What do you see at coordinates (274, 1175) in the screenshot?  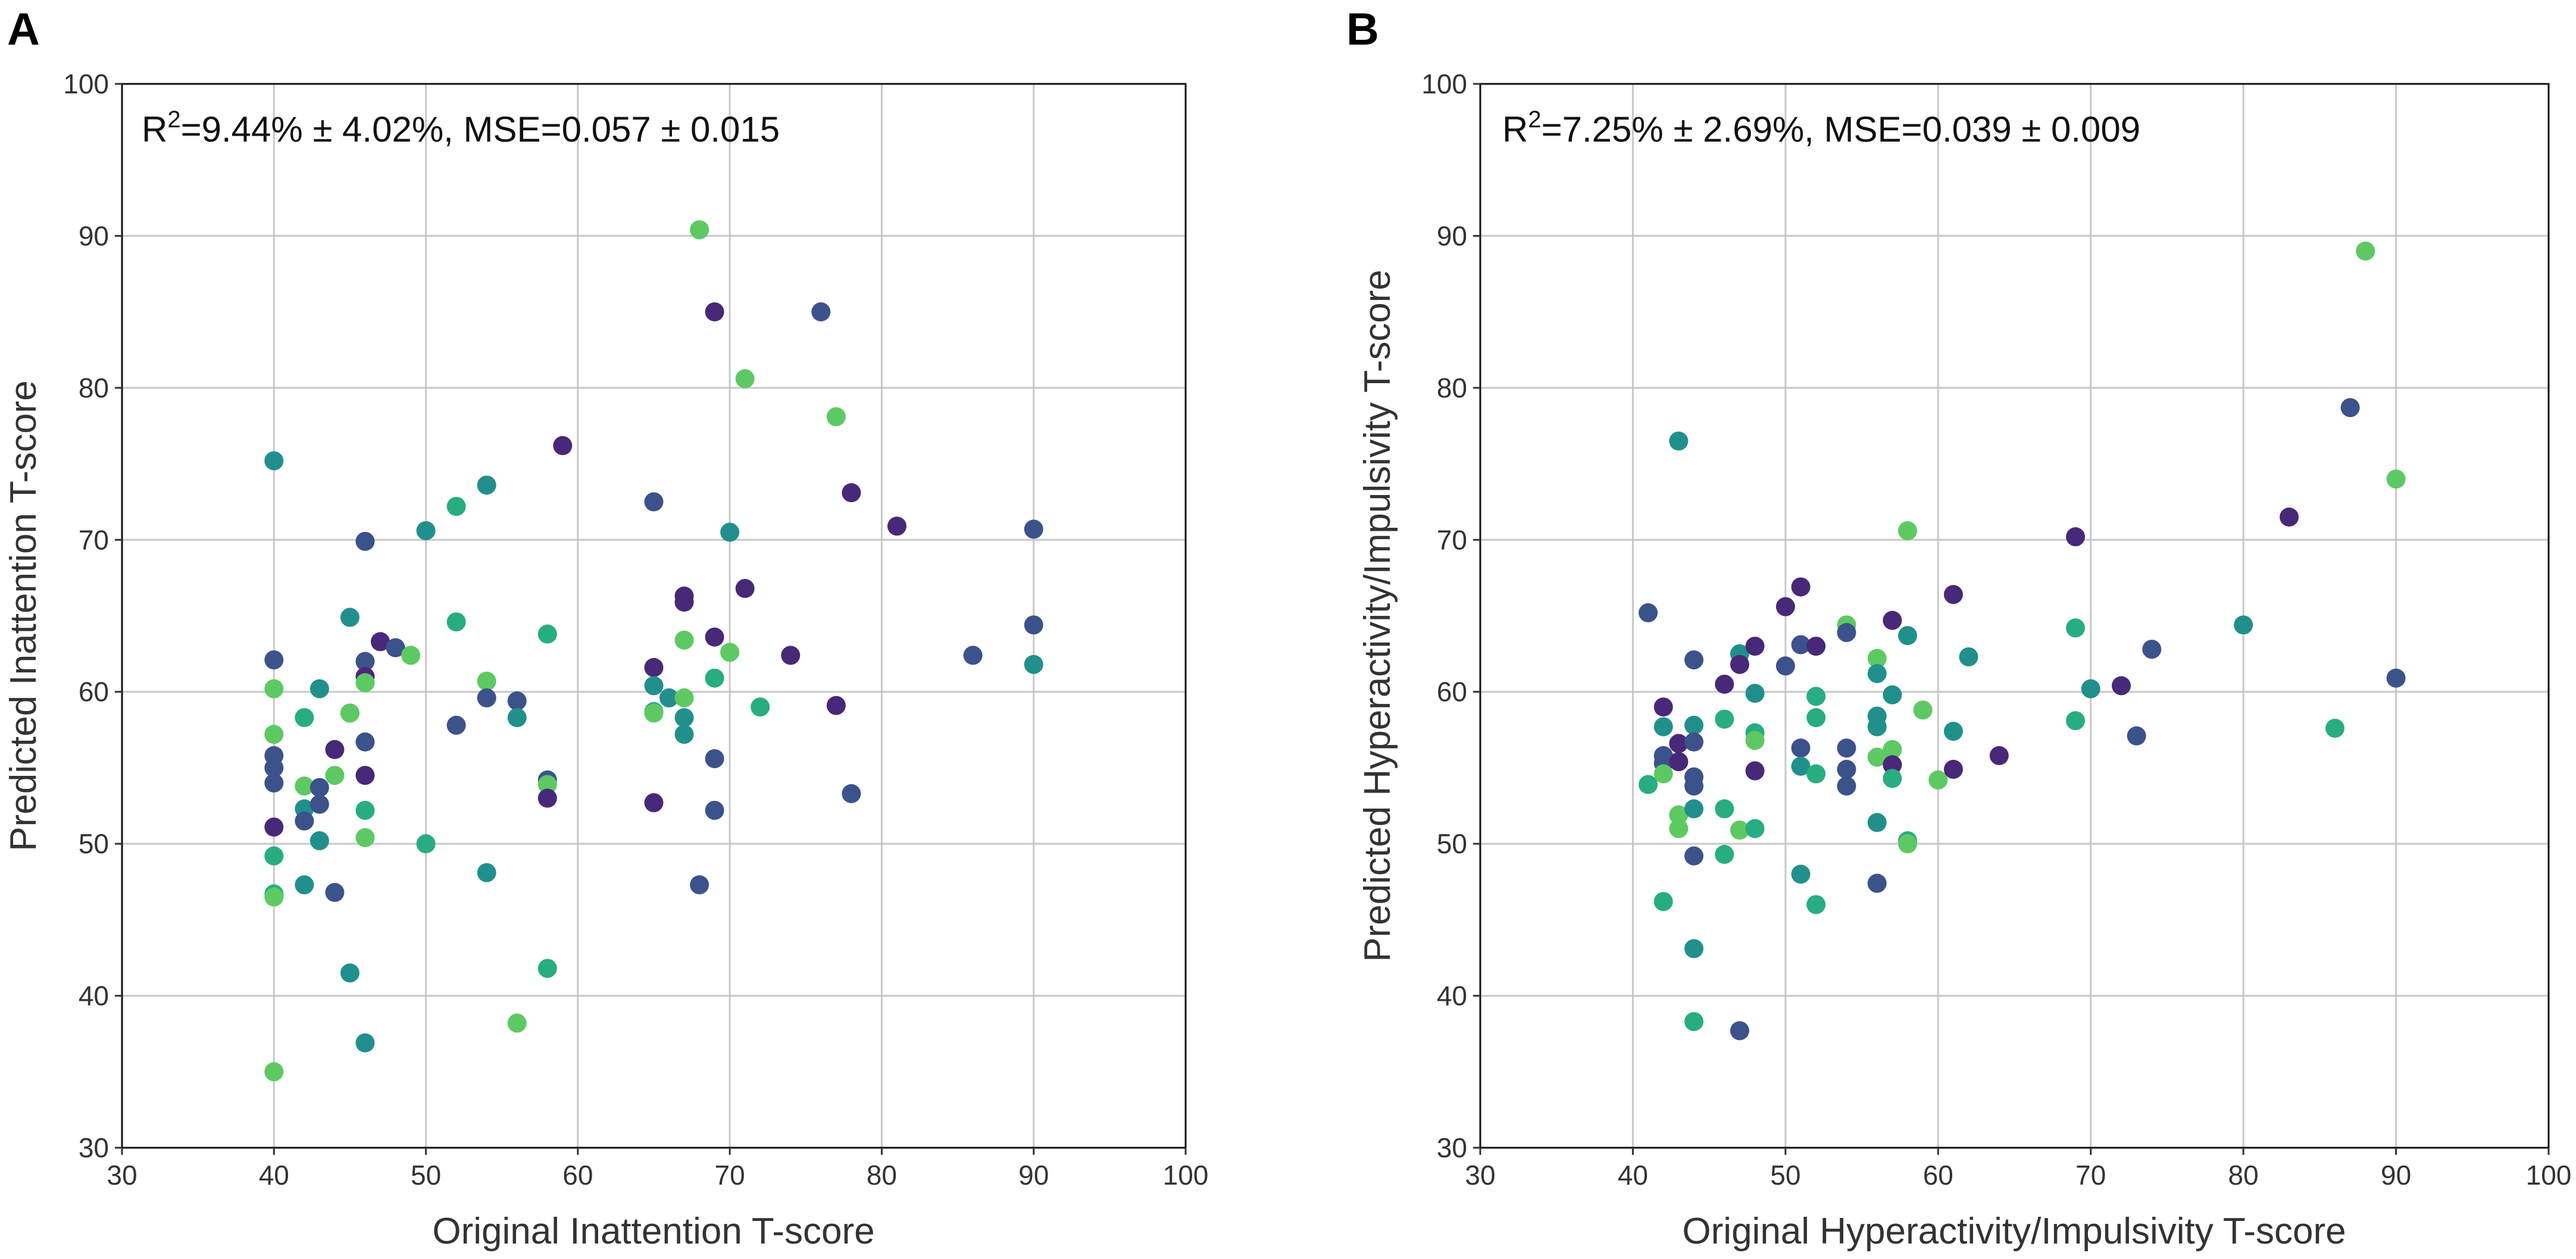 I see `x-tick-label-a: 40` at bounding box center [274, 1175].